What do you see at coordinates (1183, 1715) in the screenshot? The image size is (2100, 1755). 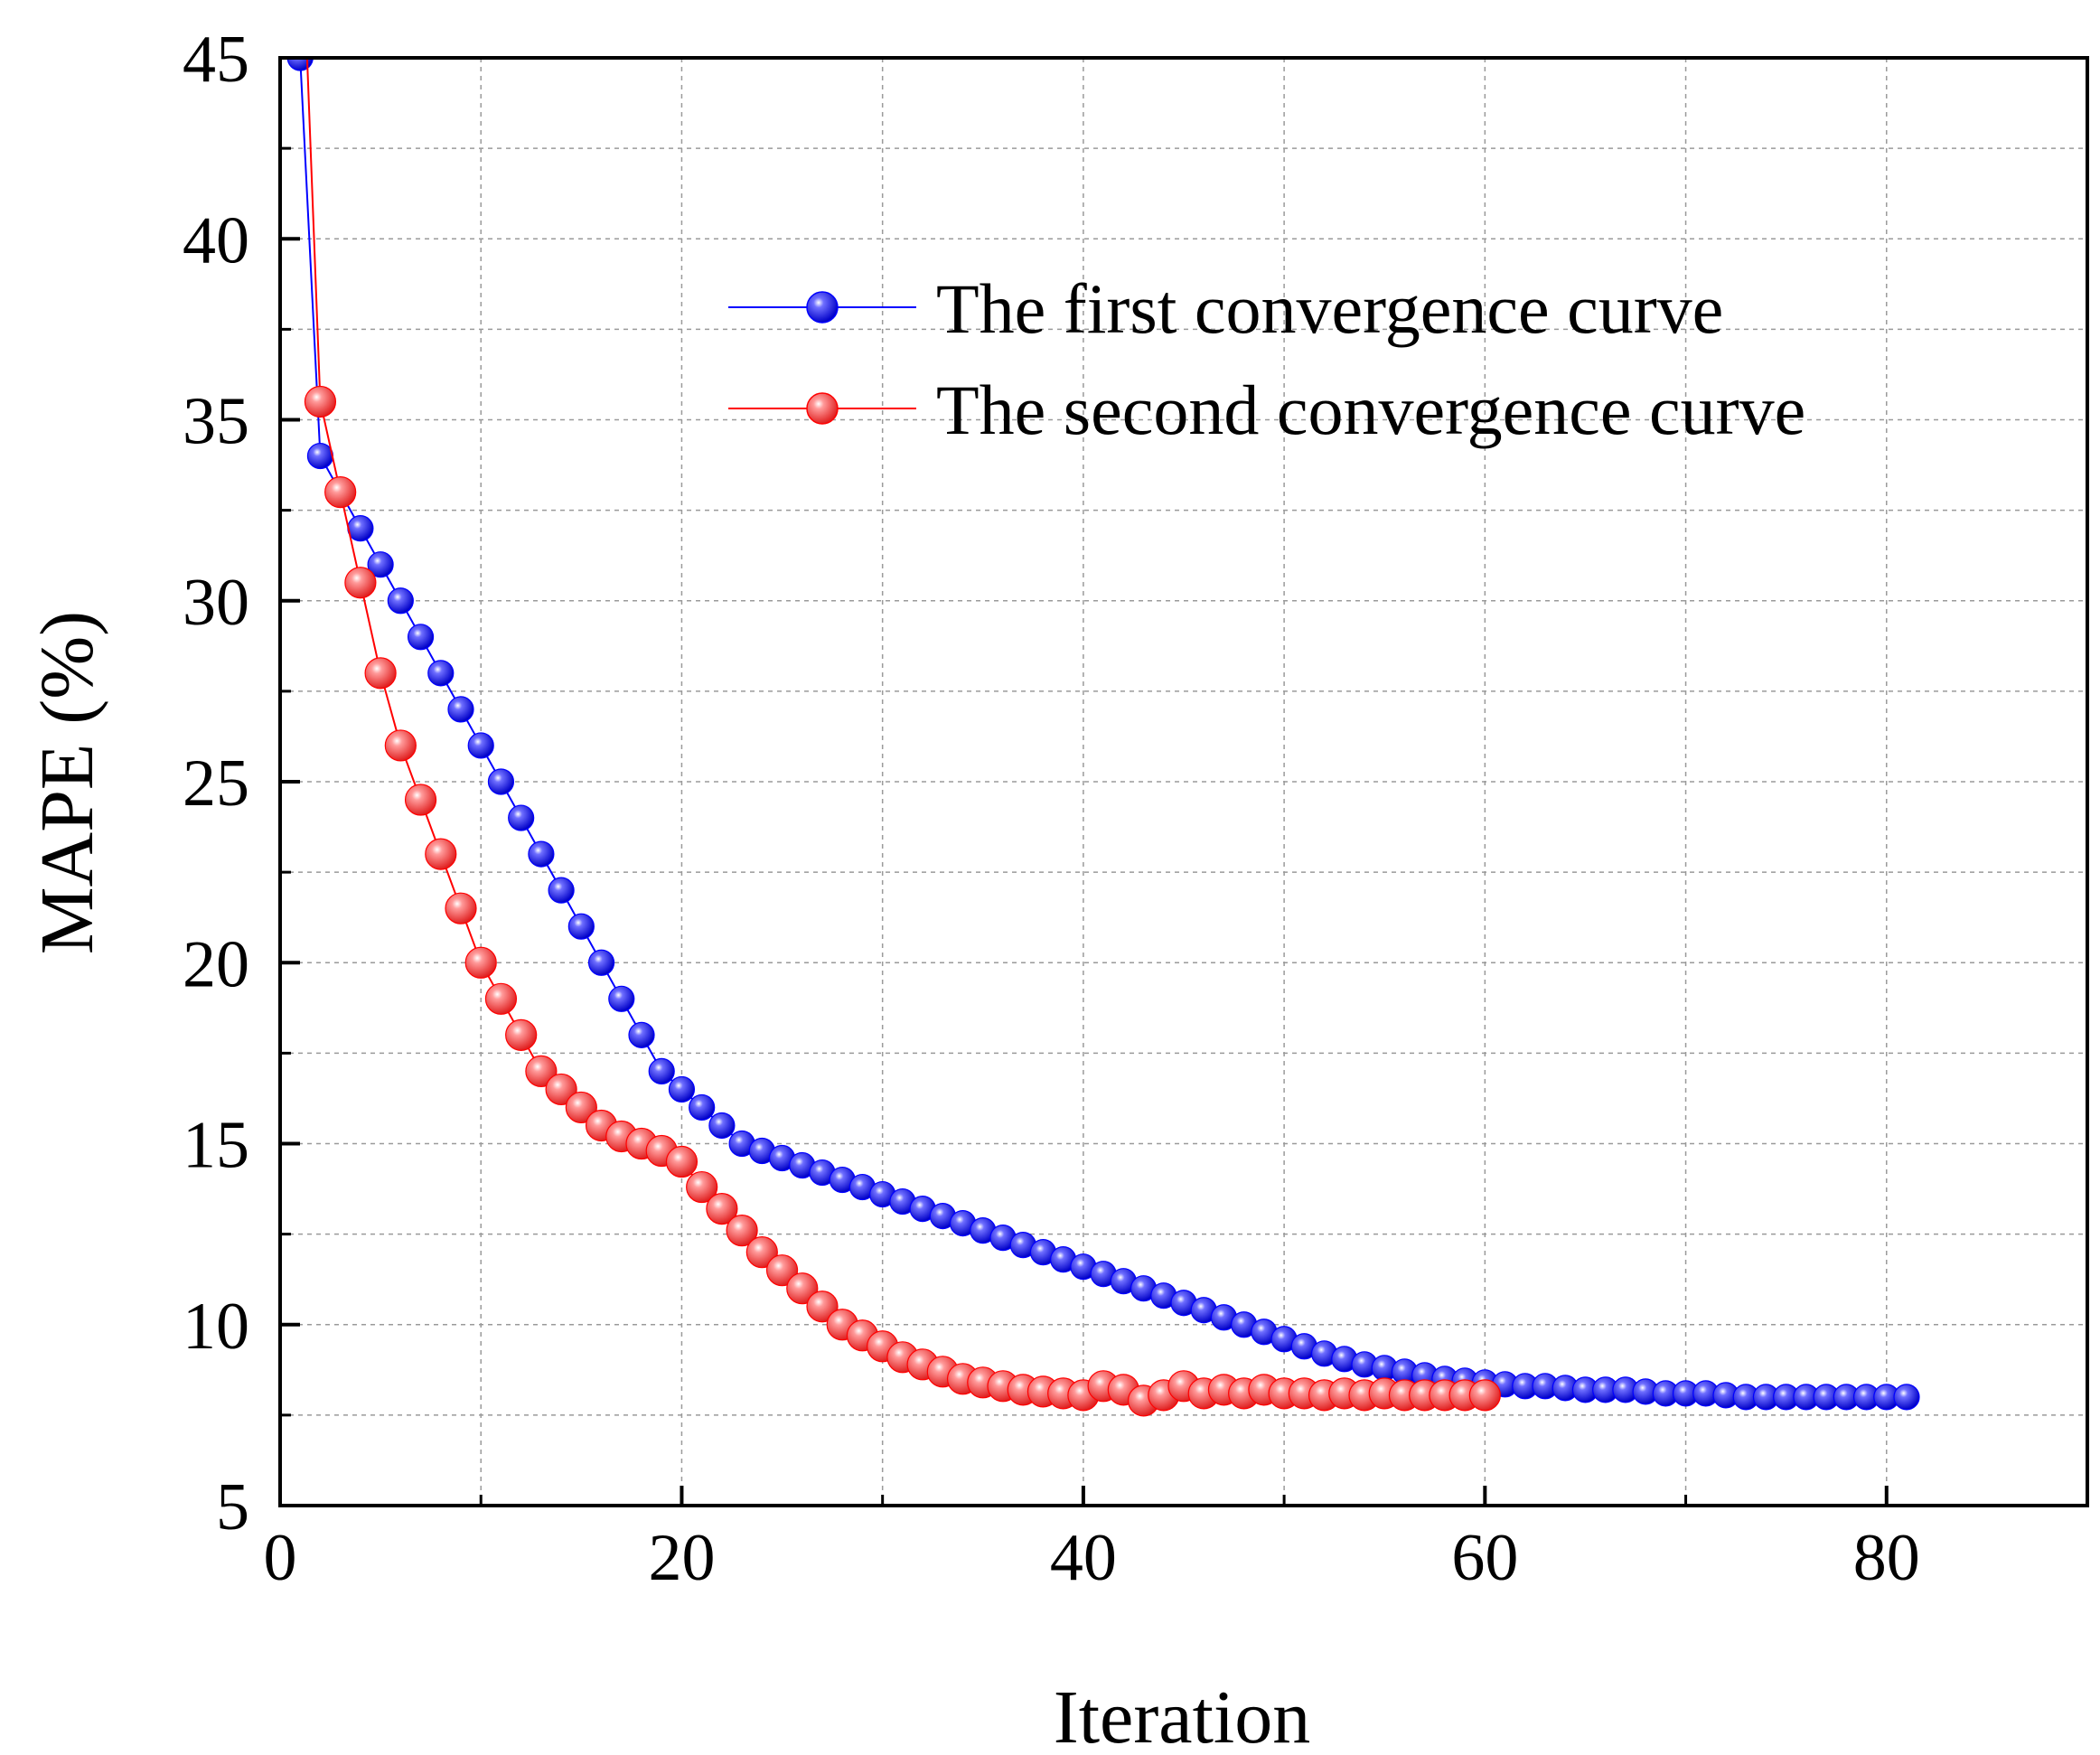 I see `x-axis-title: Iteration` at bounding box center [1183, 1715].